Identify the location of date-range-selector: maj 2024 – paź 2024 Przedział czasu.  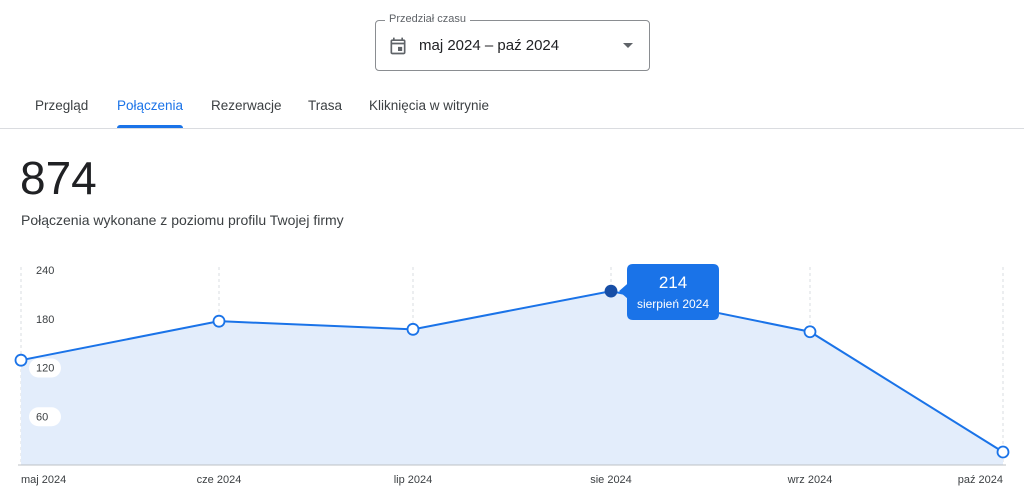
(512, 42).